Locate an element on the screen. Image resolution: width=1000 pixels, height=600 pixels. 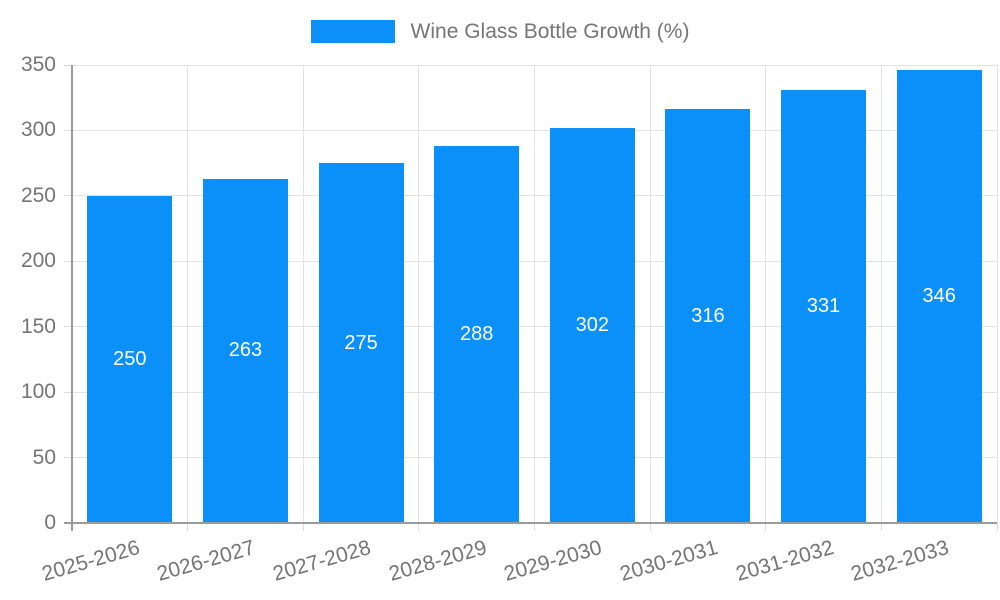
y-tick-label: 0 is located at coordinates (50, 522).